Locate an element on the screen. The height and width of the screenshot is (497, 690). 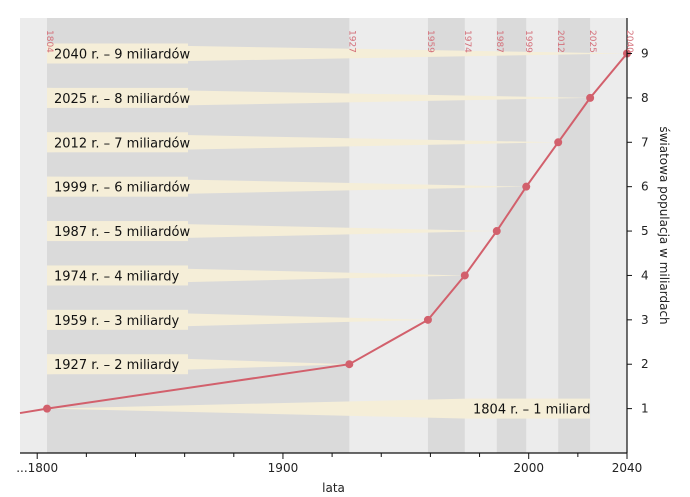
y-tick-label: 5 is located at coordinates (645, 231).